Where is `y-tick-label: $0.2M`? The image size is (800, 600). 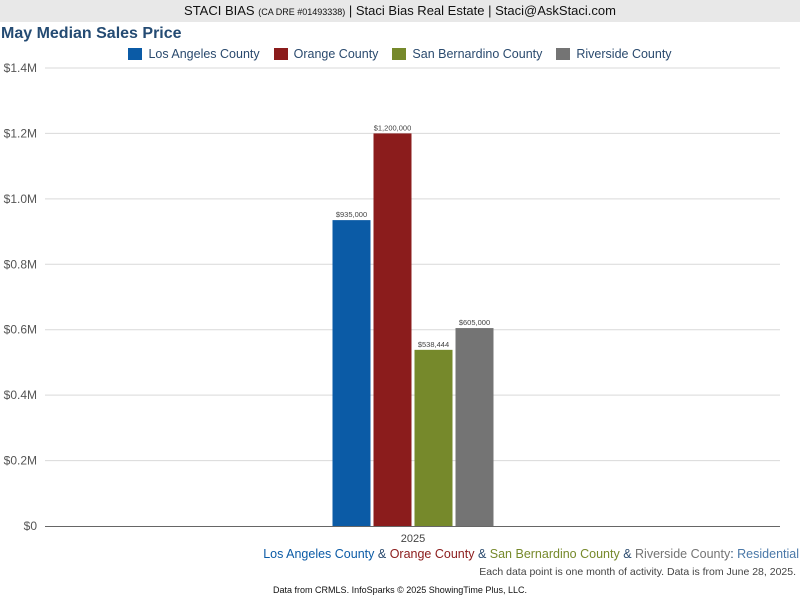
y-tick-label: $0.2M is located at coordinates (20, 461).